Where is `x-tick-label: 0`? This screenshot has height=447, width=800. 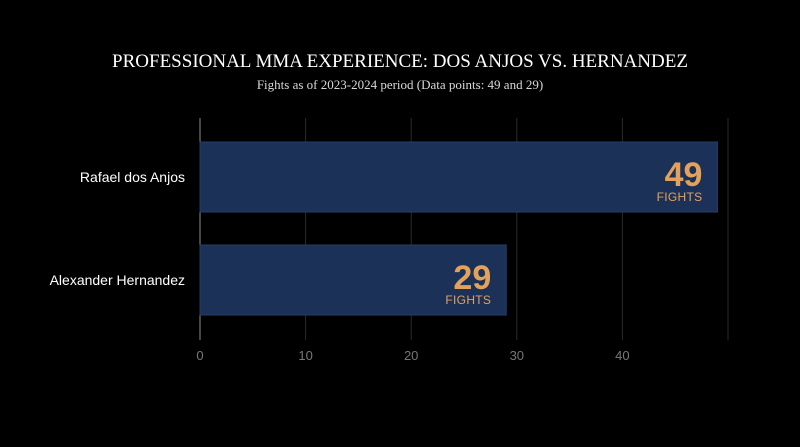 x-tick-label: 0 is located at coordinates (199, 355).